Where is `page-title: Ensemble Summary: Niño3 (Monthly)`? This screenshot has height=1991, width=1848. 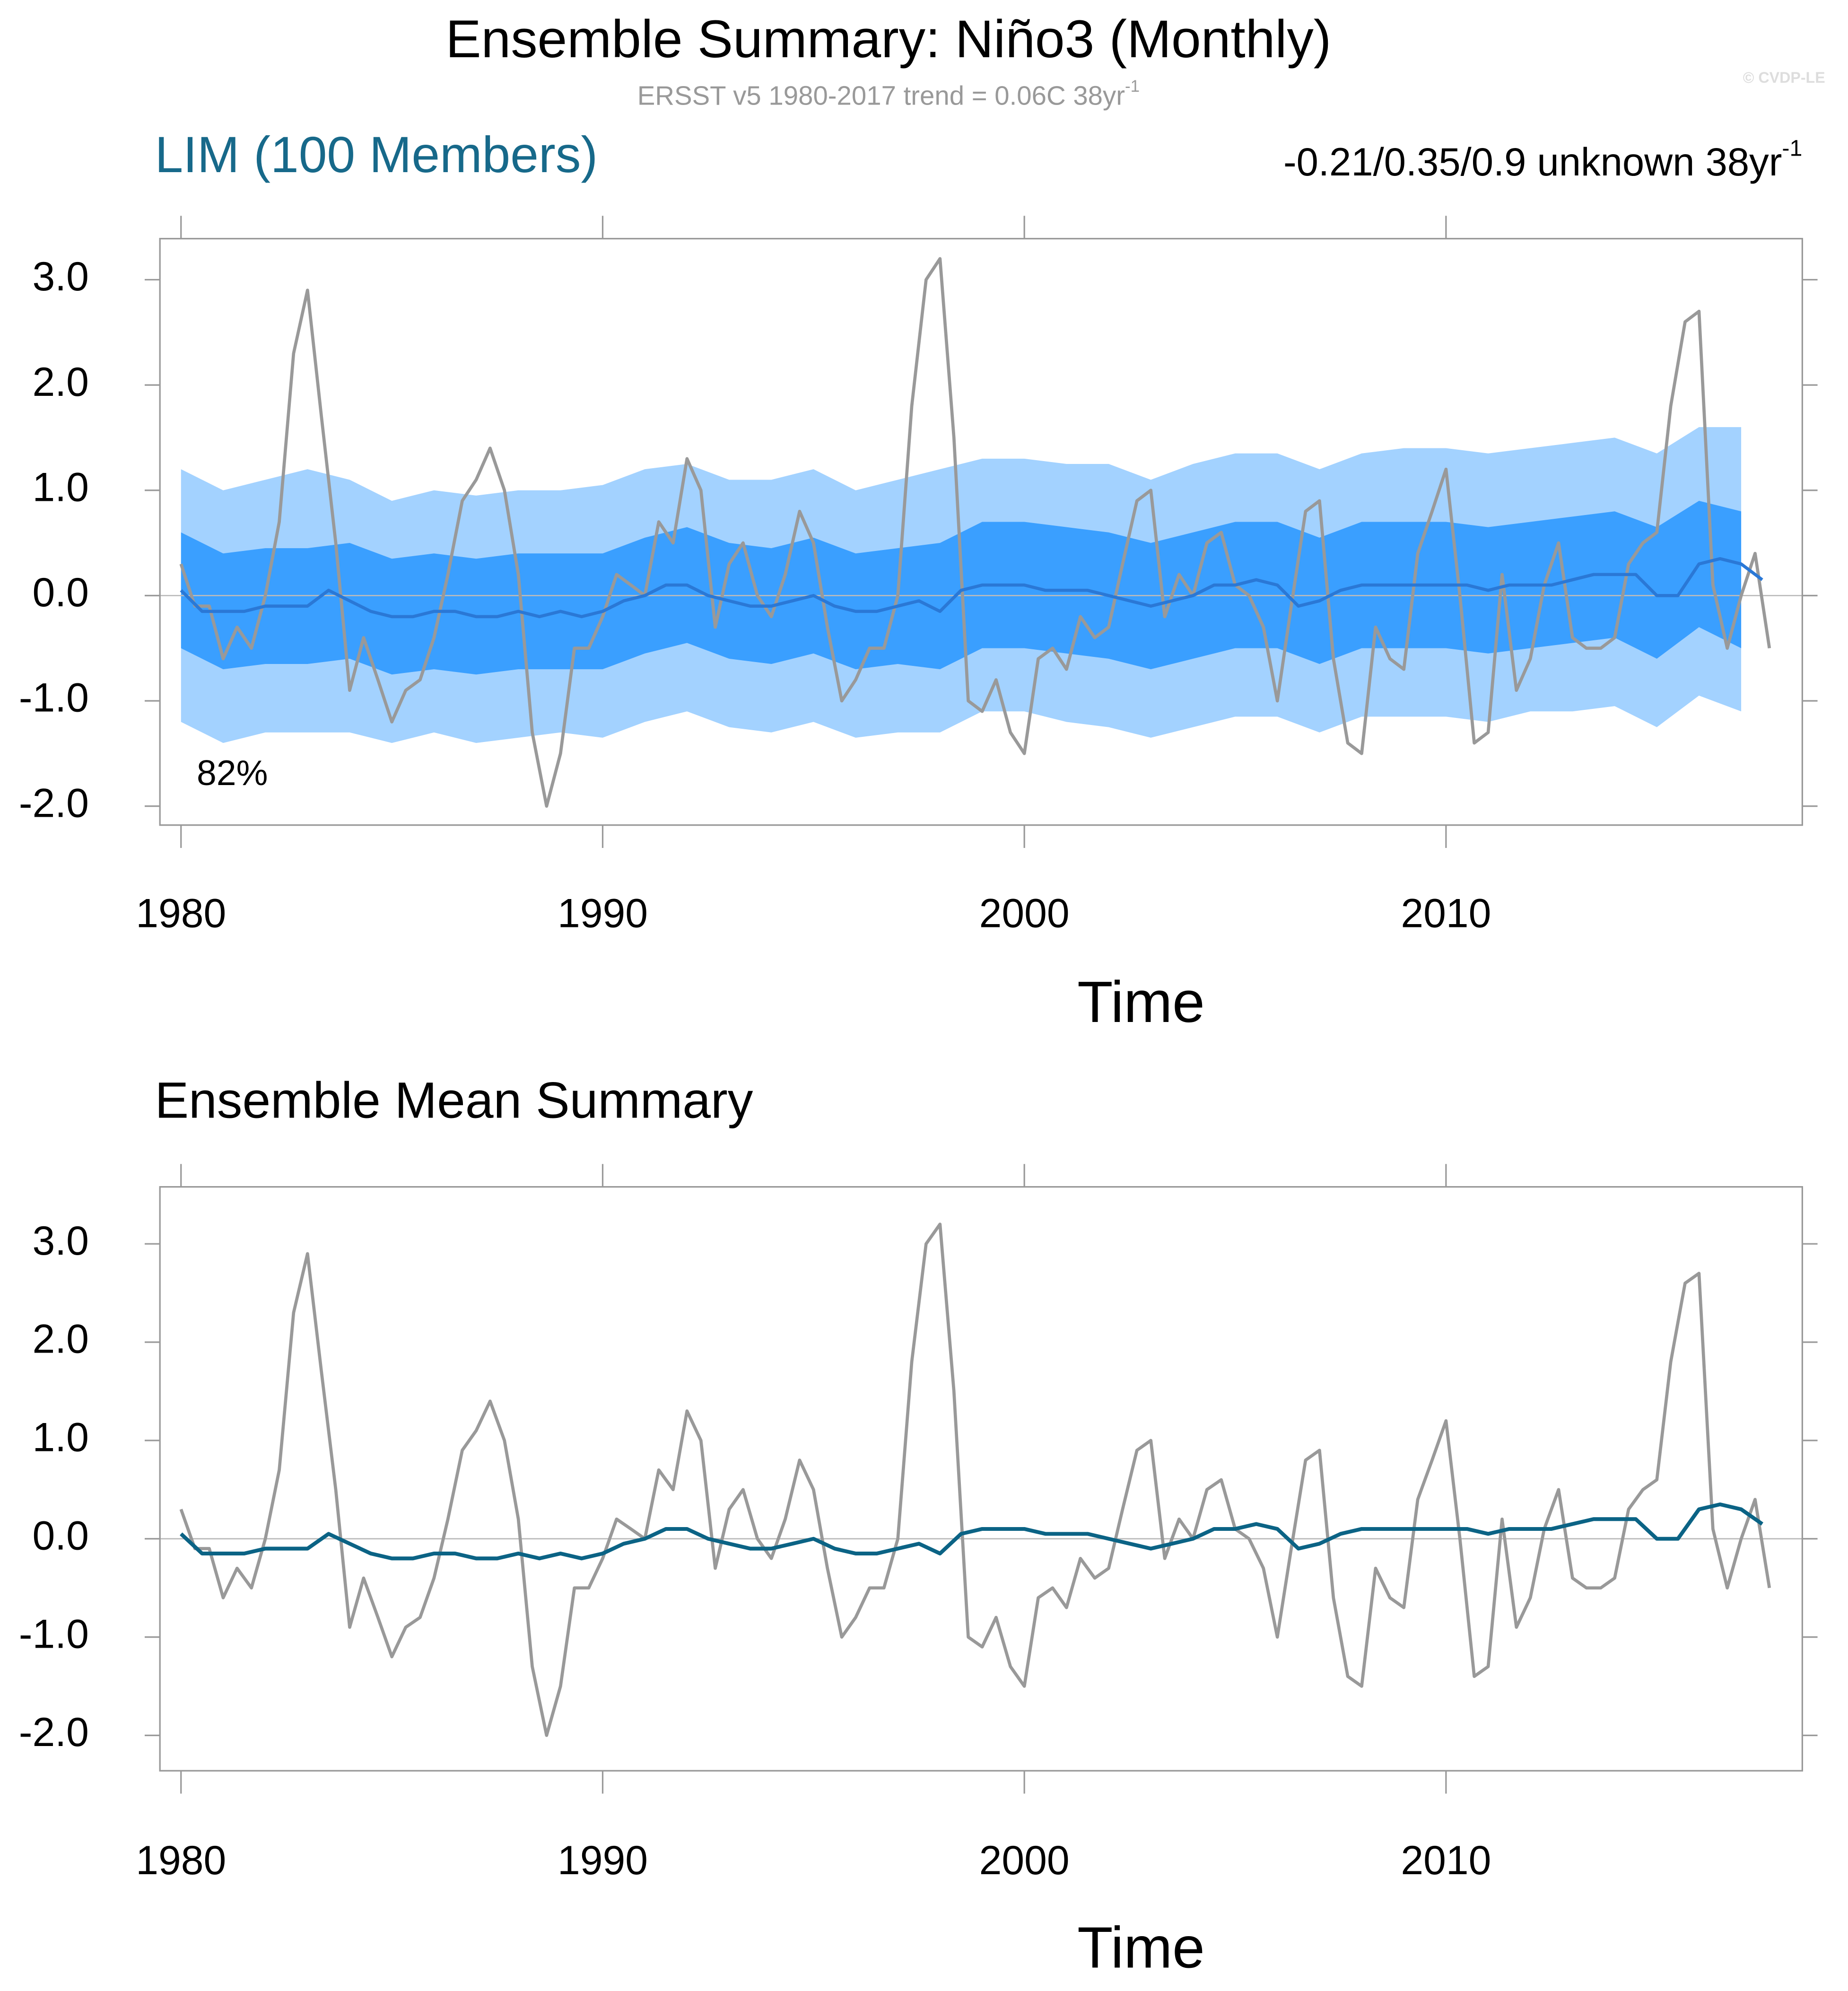 page-title: Ensemble Summary: Niño3 (Monthly) is located at coordinates (888, 39).